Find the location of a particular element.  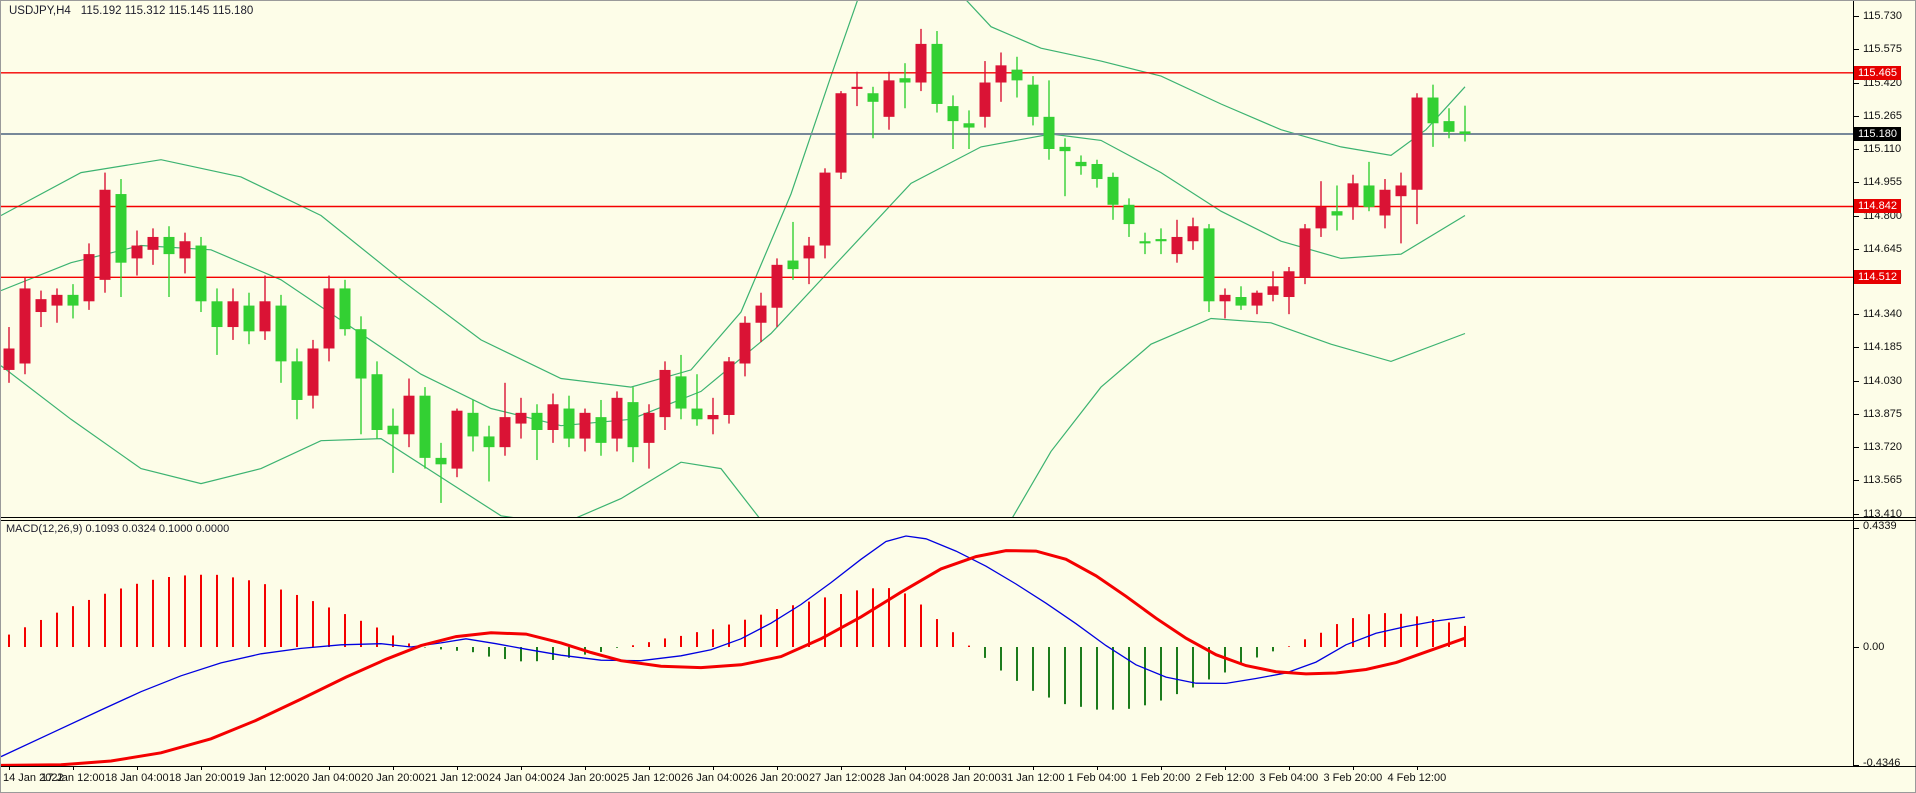

symbol-timeframe-label: USDJPY,H4 is located at coordinates (40, 11).